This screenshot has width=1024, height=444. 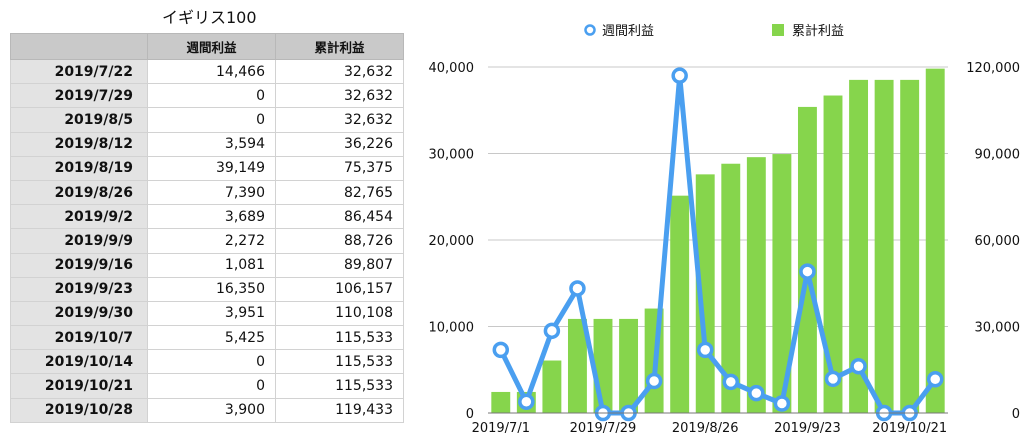 What do you see at coordinates (998, 241) in the screenshot?
I see `y-right-tick-label: 60,000` at bounding box center [998, 241].